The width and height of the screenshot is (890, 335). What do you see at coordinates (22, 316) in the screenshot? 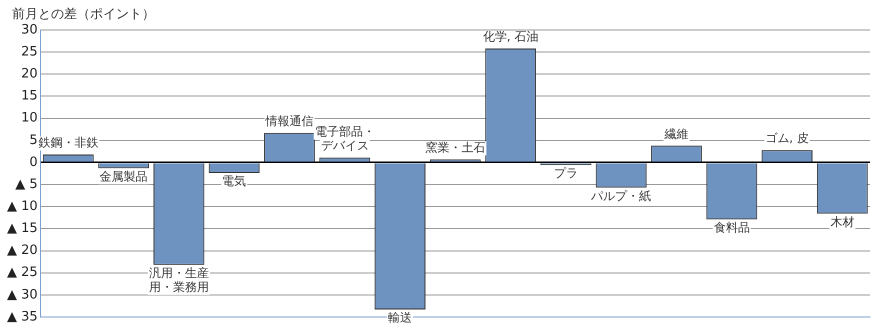
I see `y-tick-label: ▲ 35` at bounding box center [22, 316].